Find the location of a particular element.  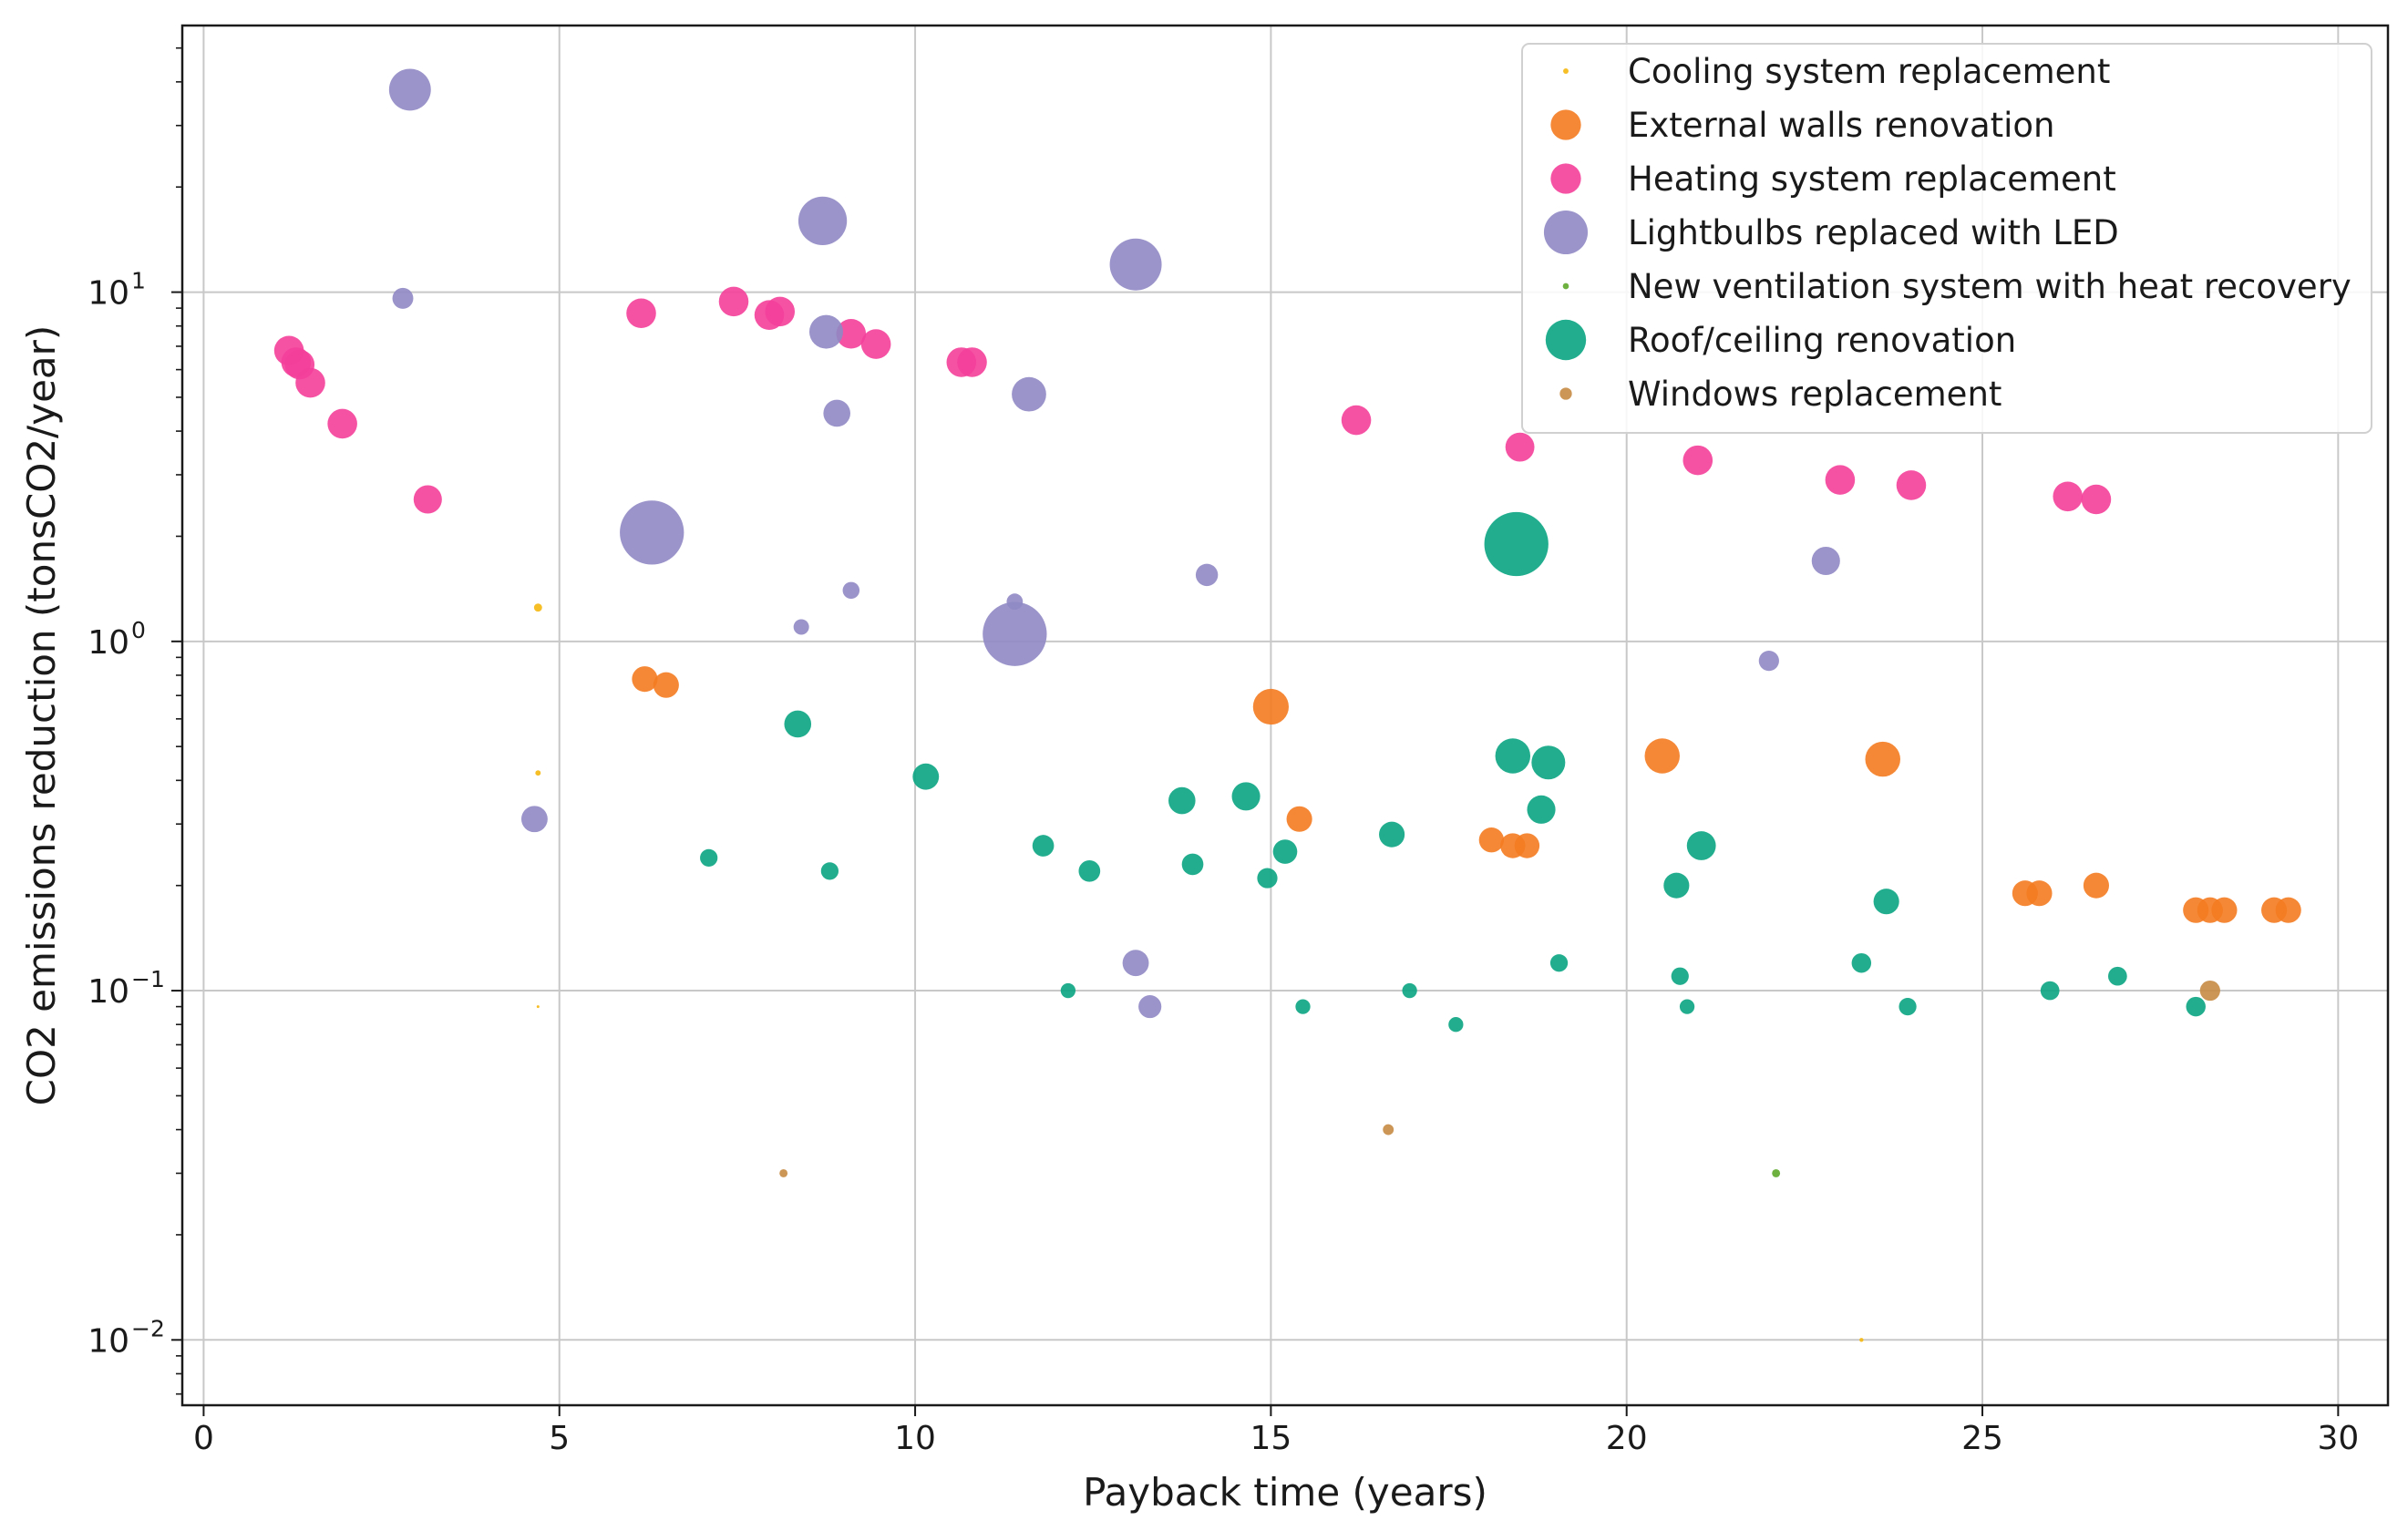

series-new-ventilation-system-with-heat-recovery is located at coordinates (1777, 1173).